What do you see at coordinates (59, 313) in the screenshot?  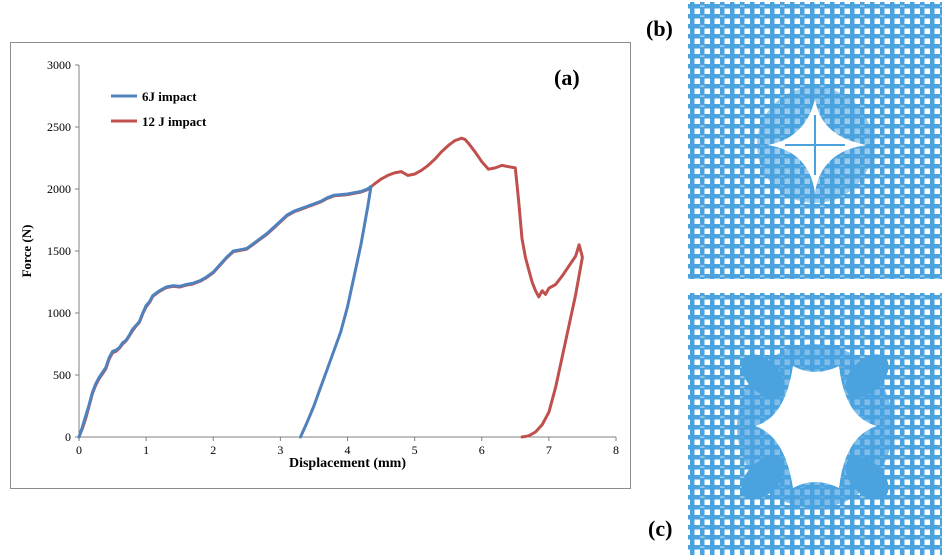 I see `y-tick-label: 1000` at bounding box center [59, 313].